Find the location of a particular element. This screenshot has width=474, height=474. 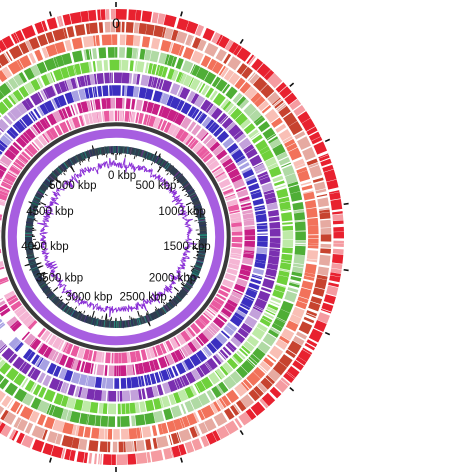

tick-label: 4500 kbp is located at coordinates (49, 212).